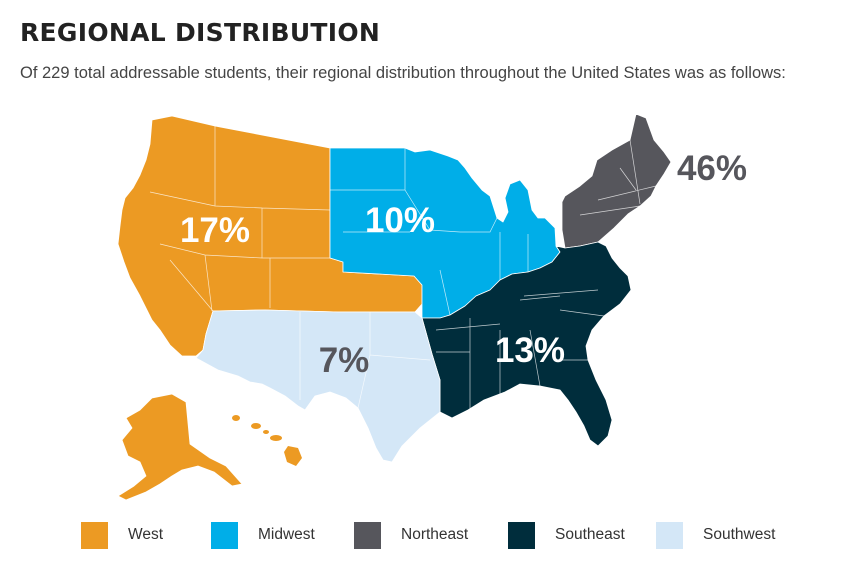 This screenshot has width=845, height=564. I want to click on region-alaska, so click(180, 447).